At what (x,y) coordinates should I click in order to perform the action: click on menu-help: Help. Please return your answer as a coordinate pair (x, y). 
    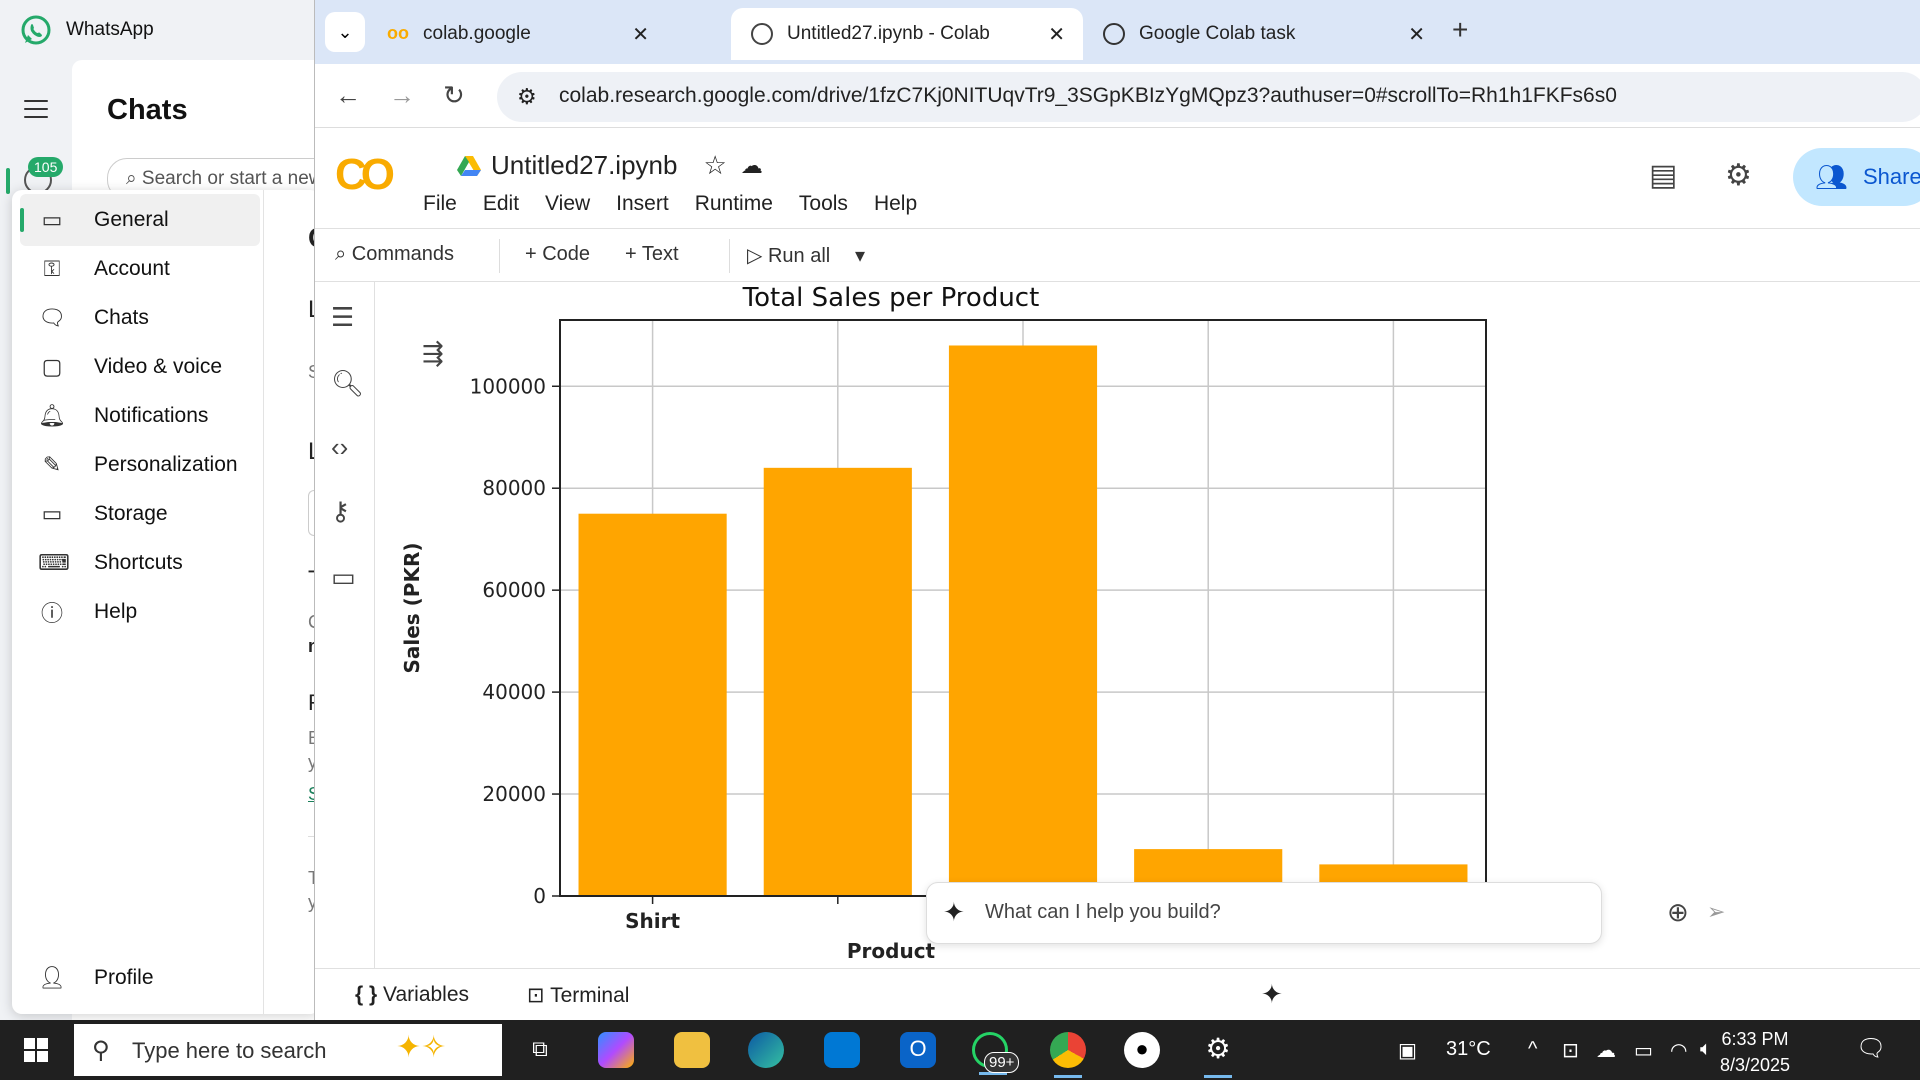
    Looking at the image, I should click on (895, 203).